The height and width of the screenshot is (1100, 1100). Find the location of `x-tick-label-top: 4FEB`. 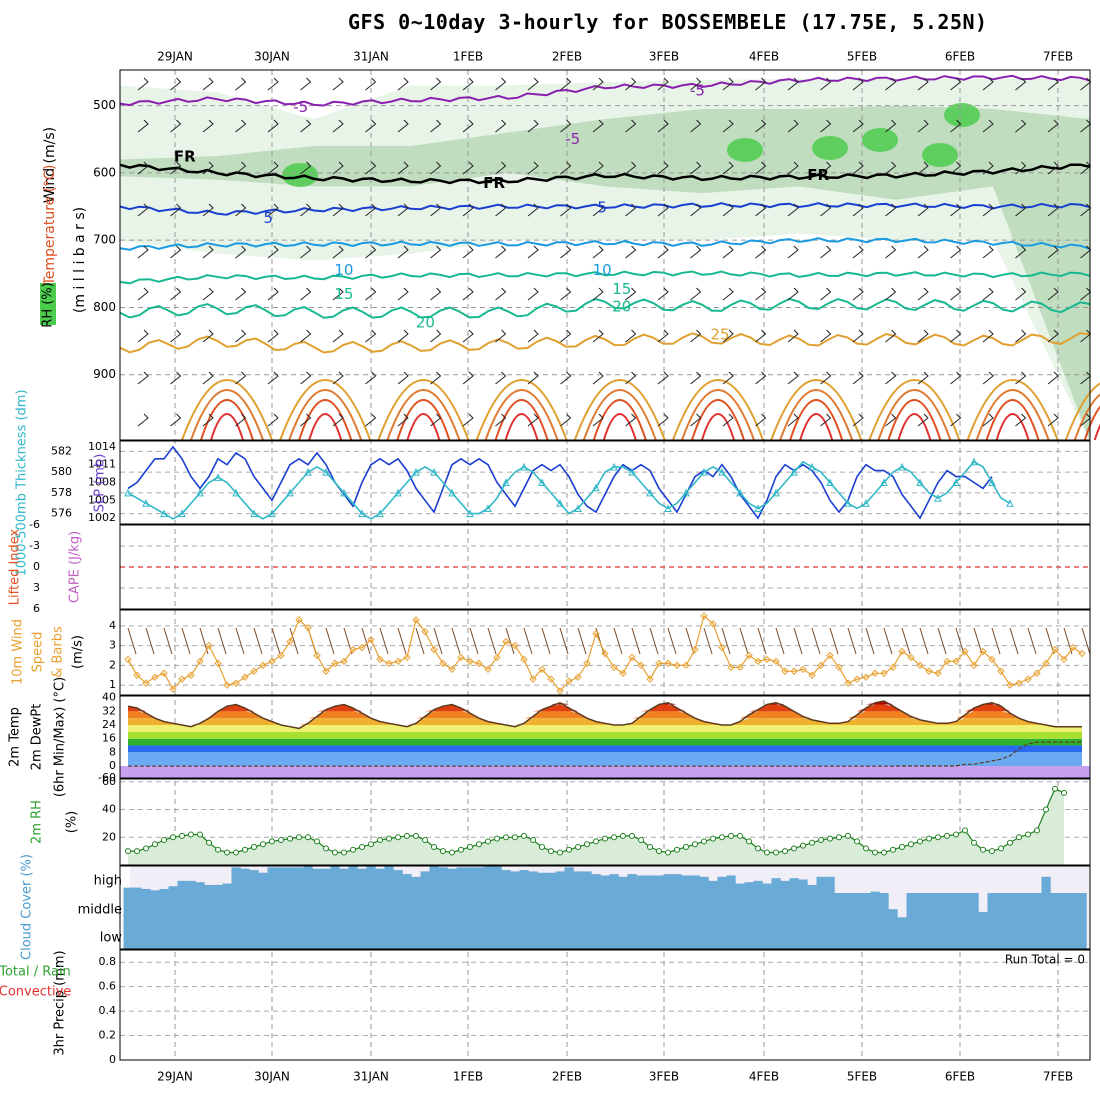

x-tick-label-top: 4FEB is located at coordinates (764, 57).